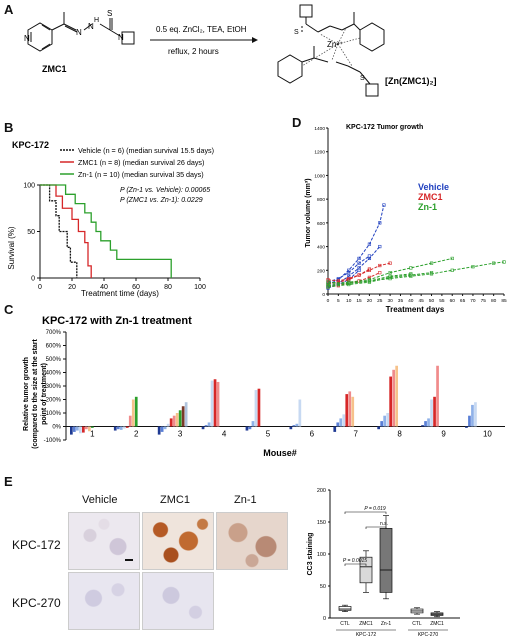  Describe the element at coordinates (319, 153) in the screenshot. I see `growth-y-tick-label: 1200` at that location.